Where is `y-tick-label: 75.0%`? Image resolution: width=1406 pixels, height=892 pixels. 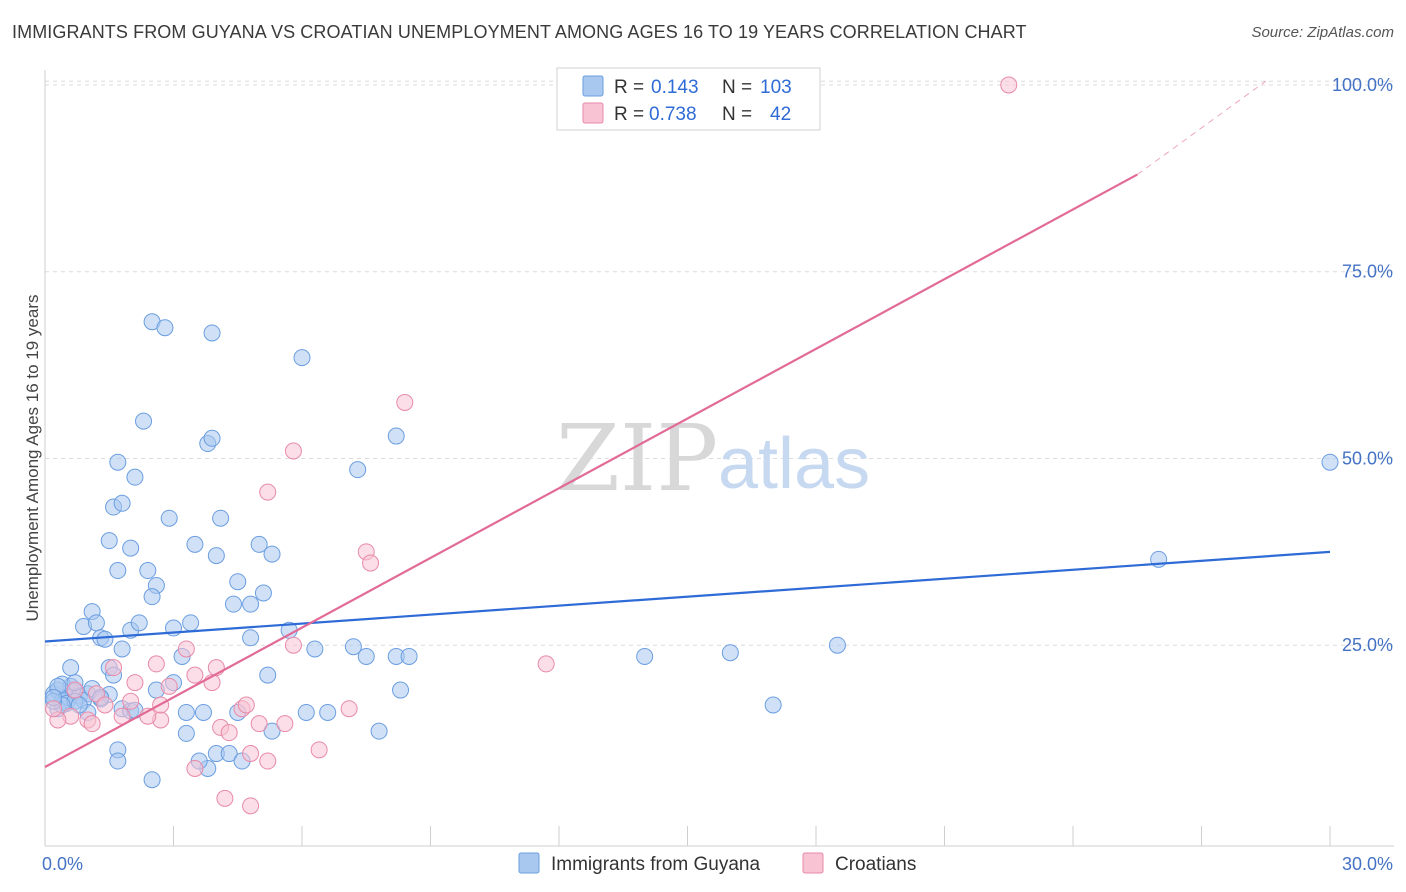
y-tick-label: 75.0% is located at coordinates (1367, 272).